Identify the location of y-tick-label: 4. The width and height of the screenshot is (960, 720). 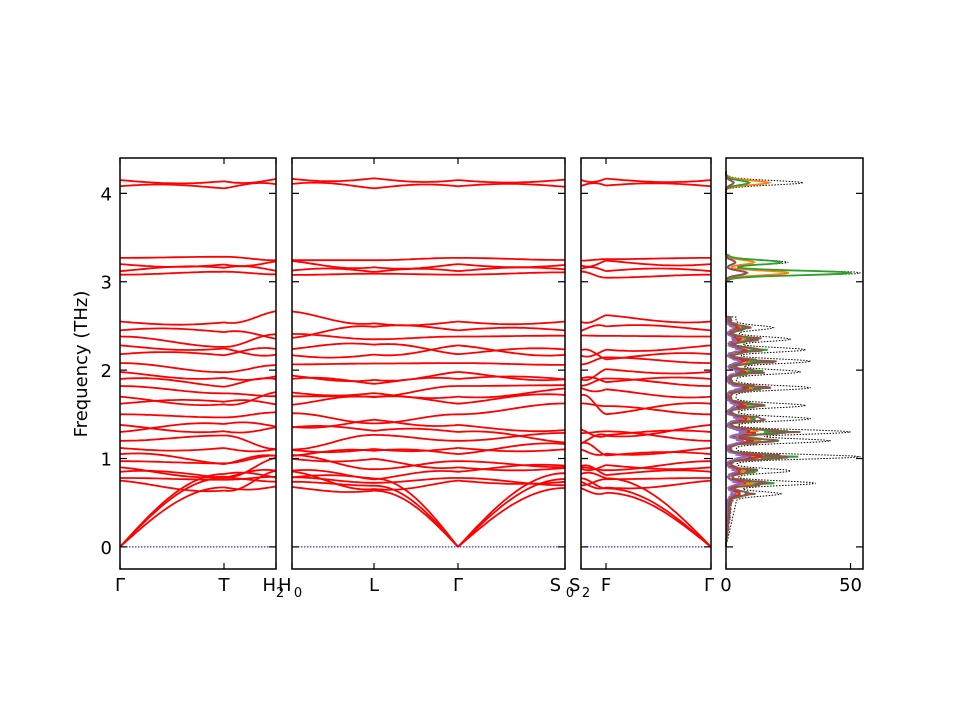
(106, 194).